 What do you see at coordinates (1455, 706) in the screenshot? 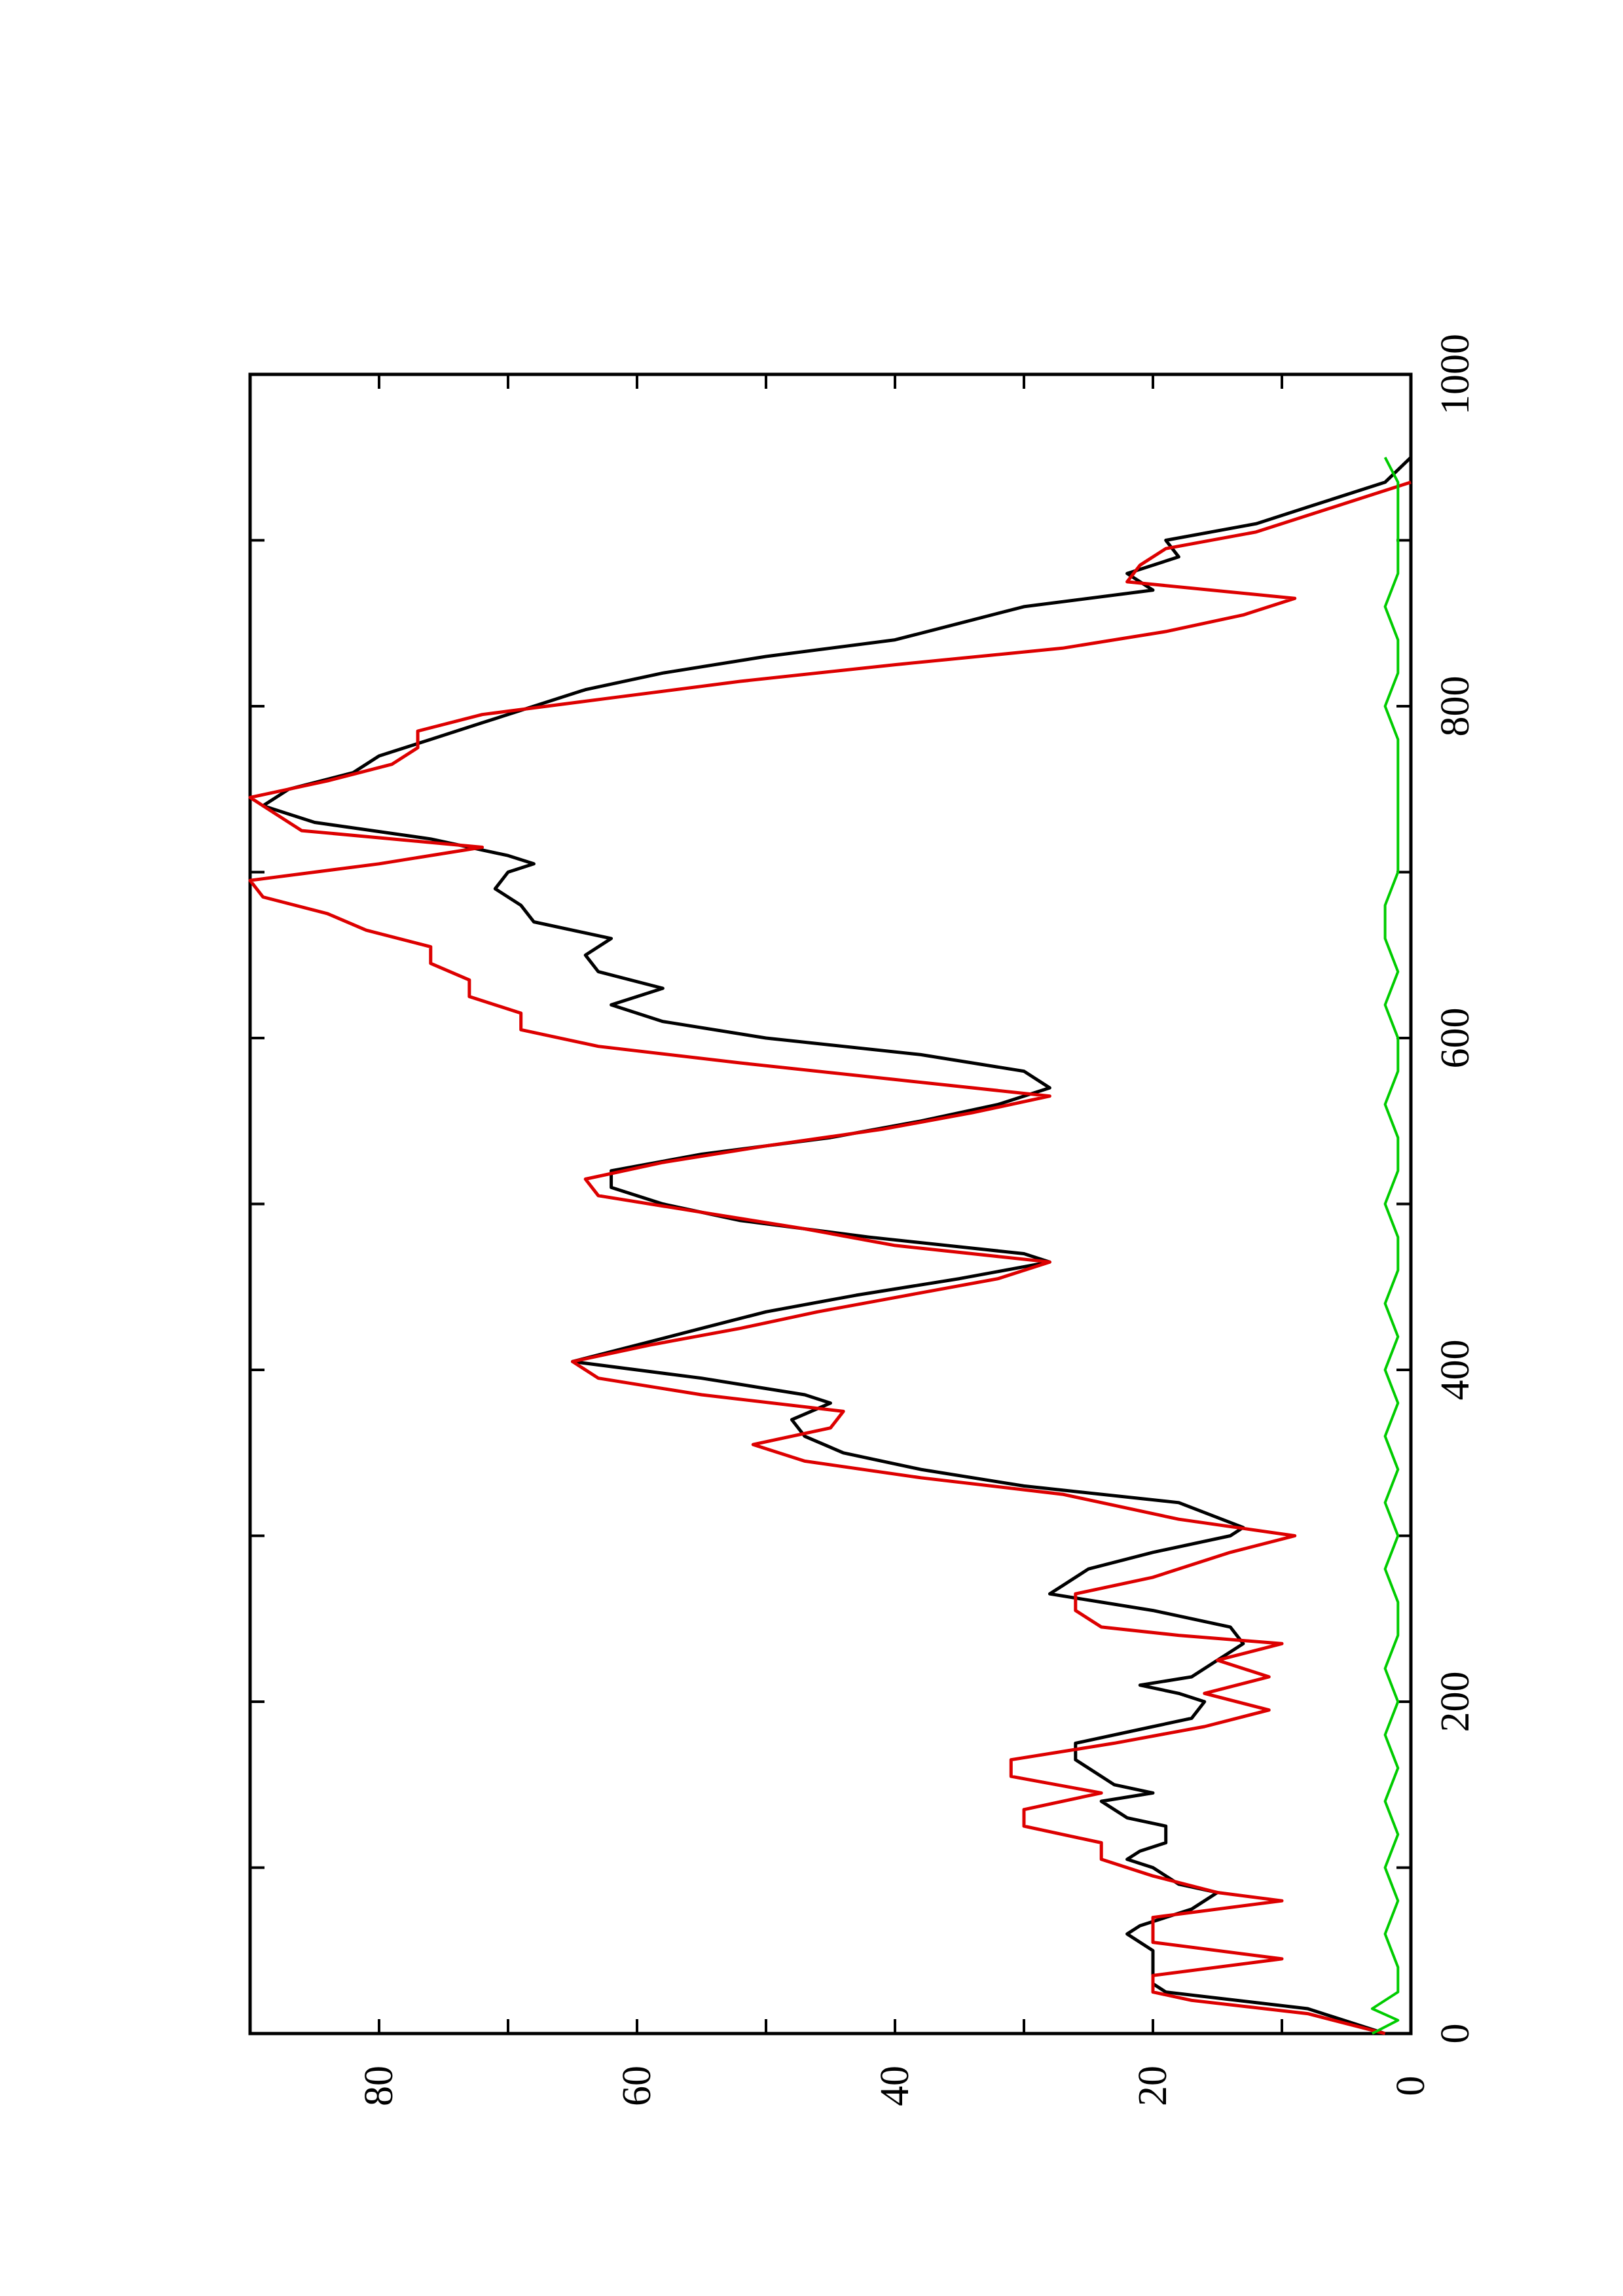
I see `x-tick-label: 800` at bounding box center [1455, 706].